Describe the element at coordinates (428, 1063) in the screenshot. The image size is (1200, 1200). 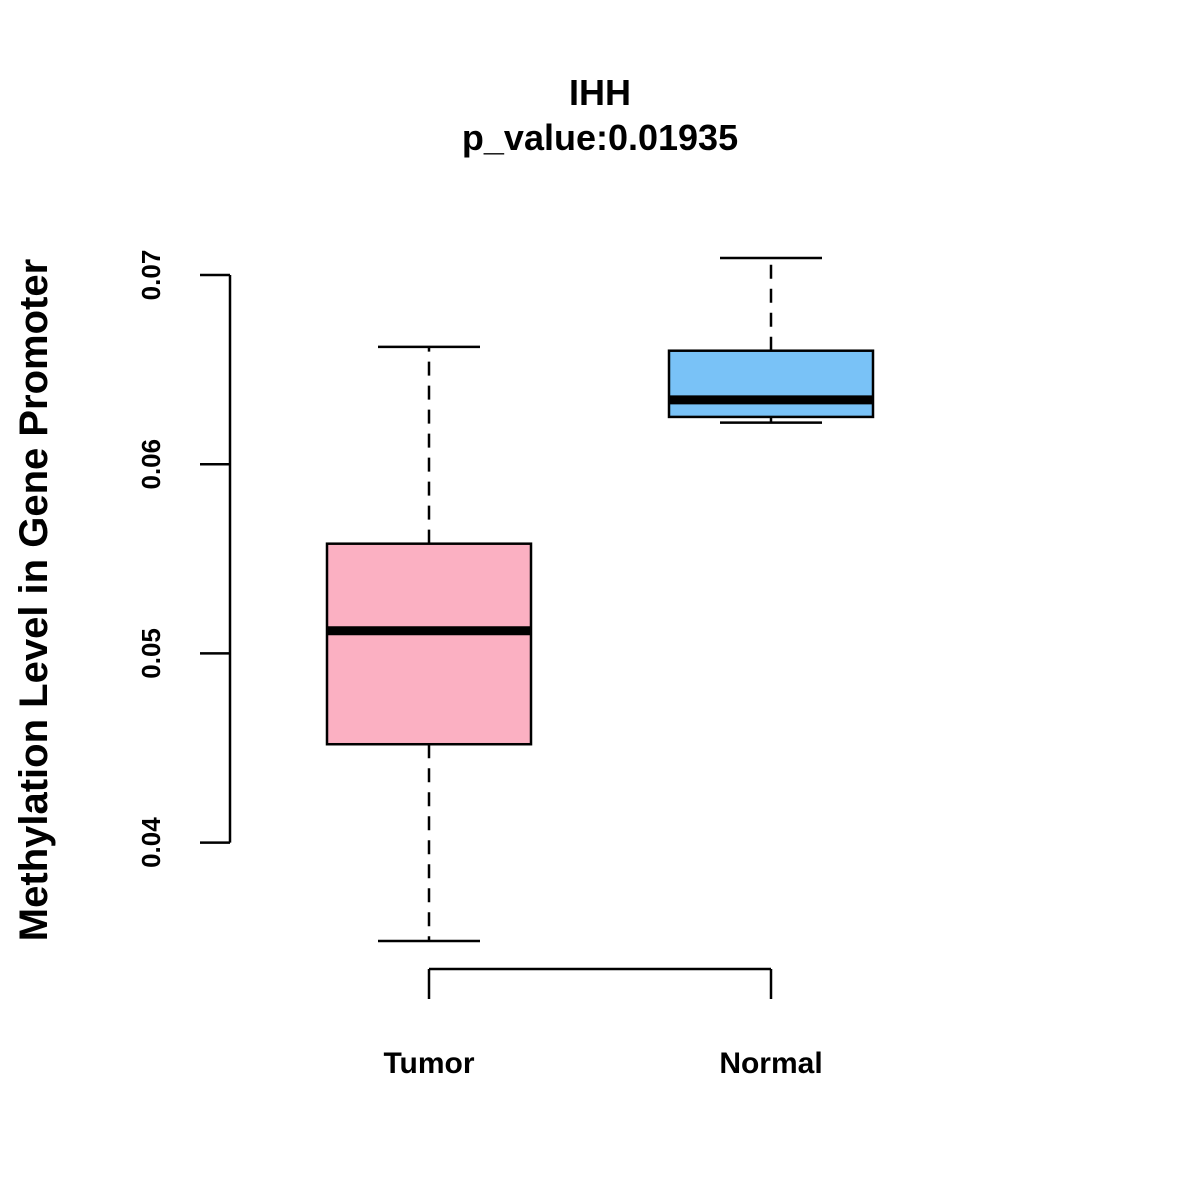
I see `x-tick-label: Tumor` at that location.